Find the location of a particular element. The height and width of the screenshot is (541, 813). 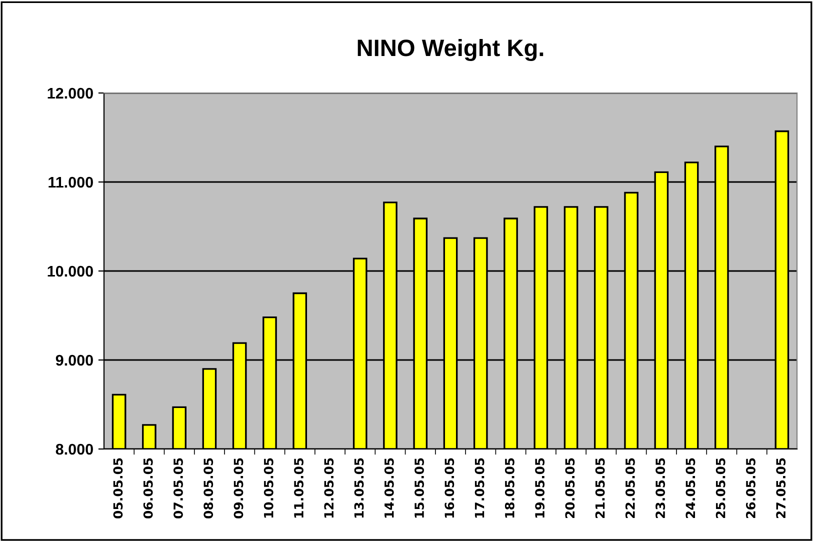

y-tick-label: 8.000 is located at coordinates (74, 449).